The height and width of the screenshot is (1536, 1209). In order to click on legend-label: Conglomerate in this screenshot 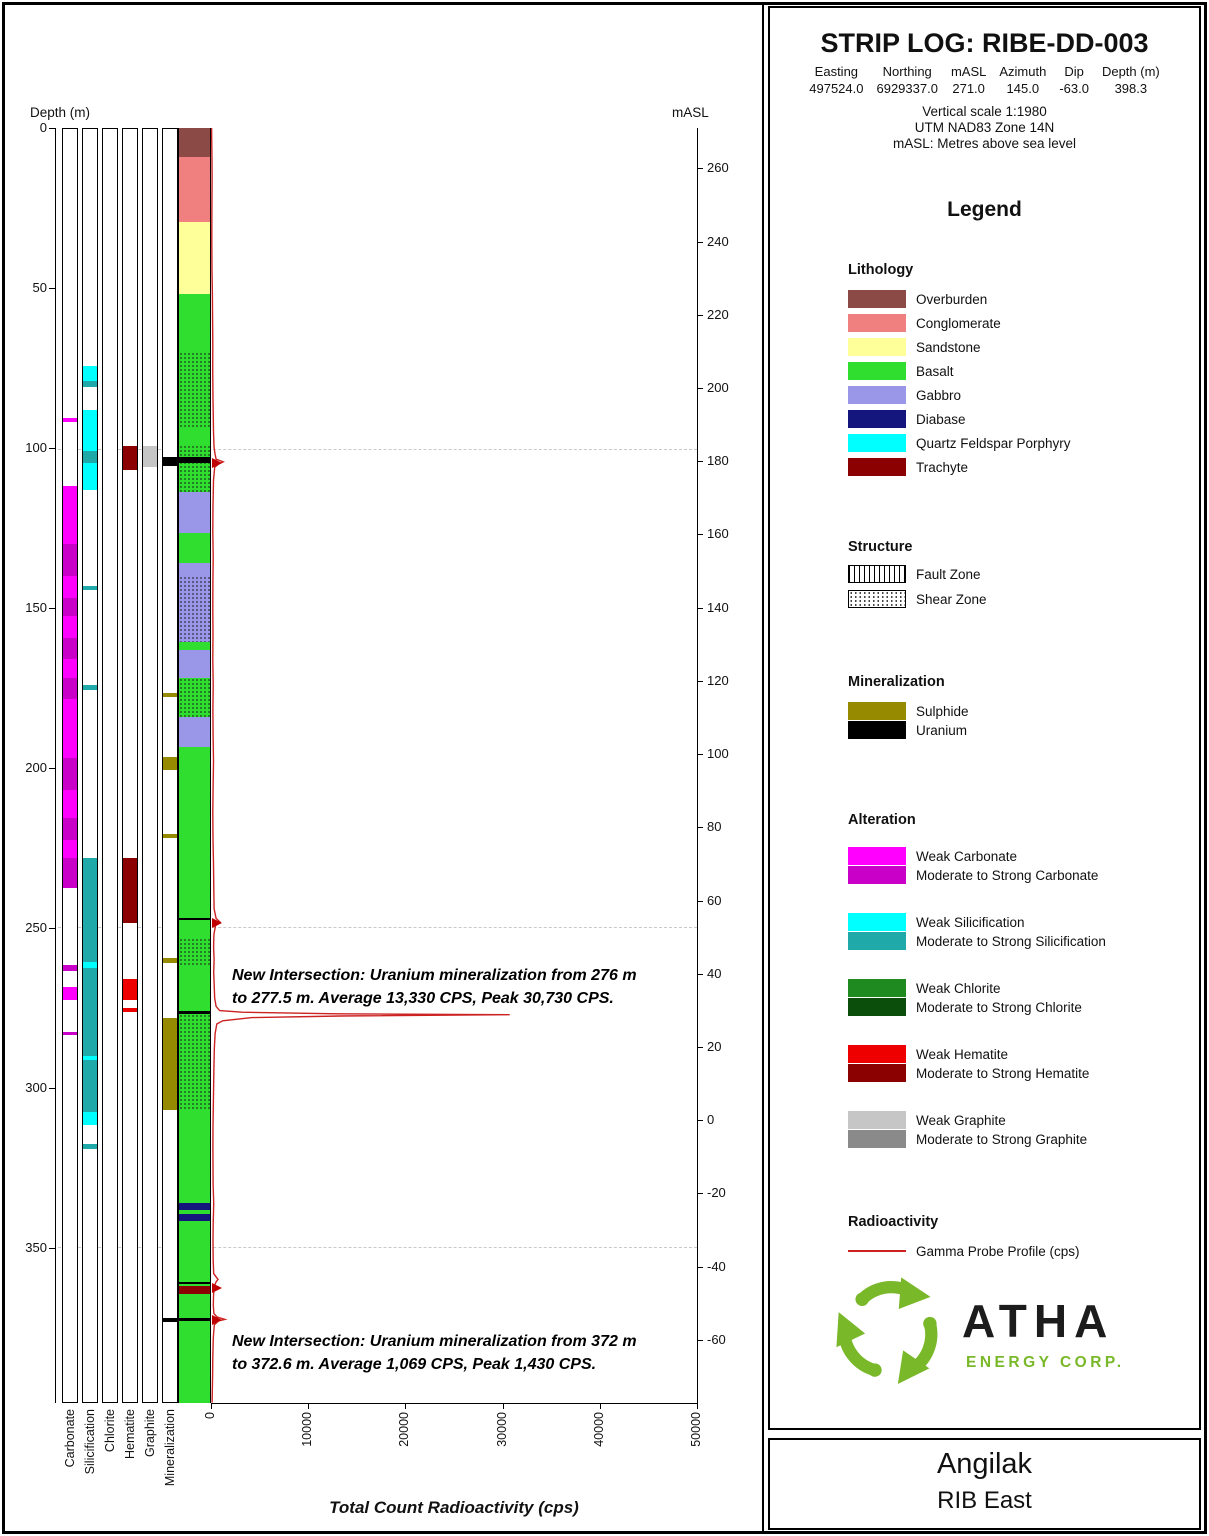, I will do `click(958, 323)`.